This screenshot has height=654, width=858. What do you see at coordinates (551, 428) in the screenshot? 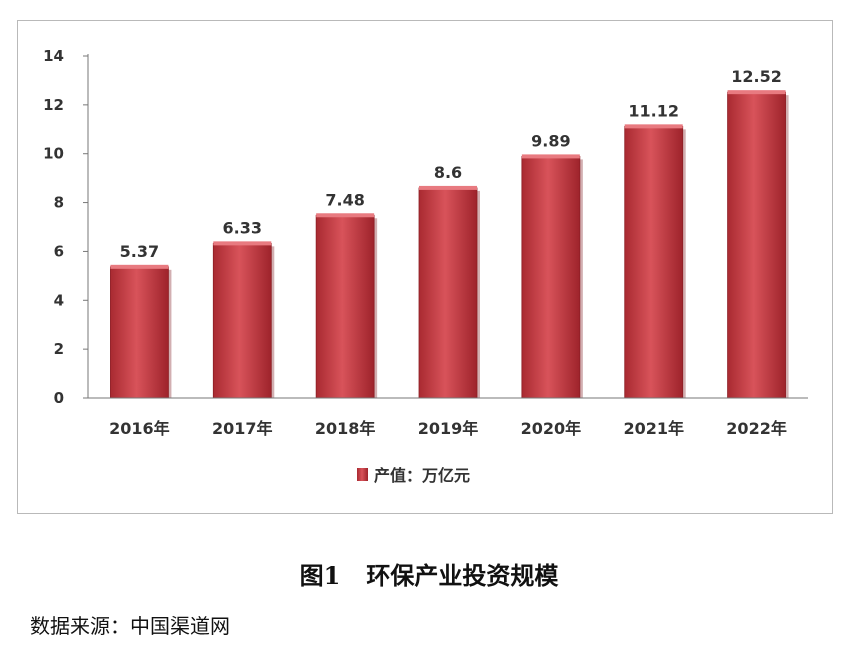
I see `x-tick-label: 2020年` at bounding box center [551, 428].